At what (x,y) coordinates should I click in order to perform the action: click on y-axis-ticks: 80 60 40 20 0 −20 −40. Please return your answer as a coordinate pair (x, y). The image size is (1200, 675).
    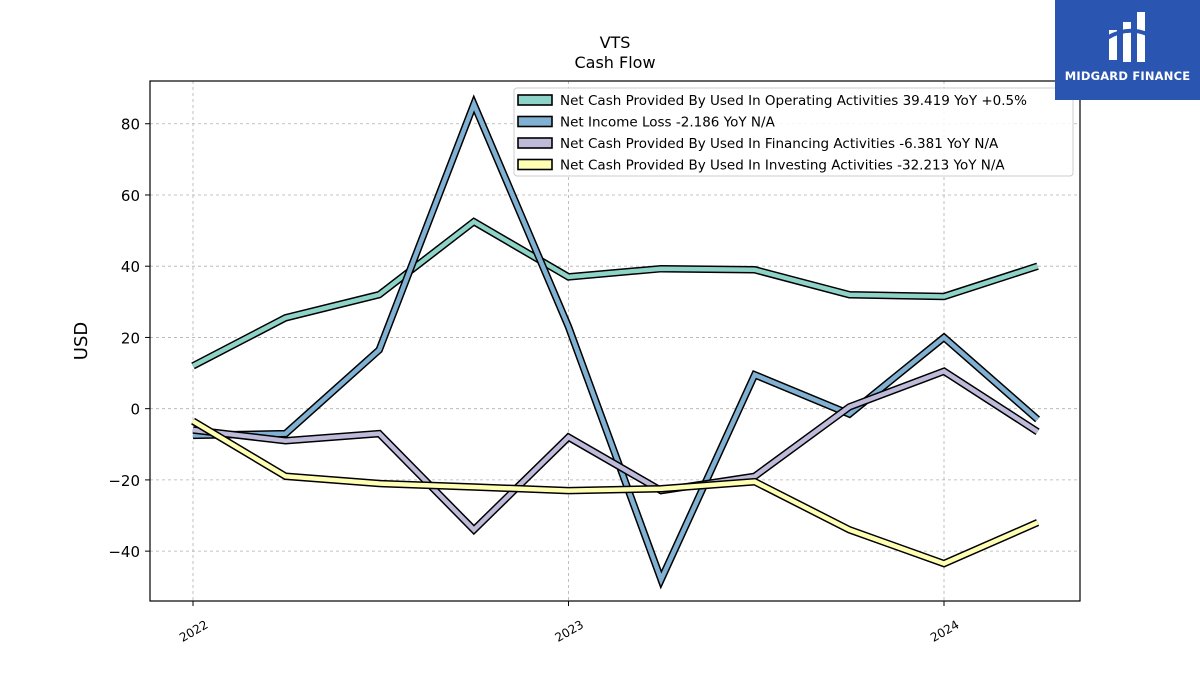
    Looking at the image, I should click on (129, 338).